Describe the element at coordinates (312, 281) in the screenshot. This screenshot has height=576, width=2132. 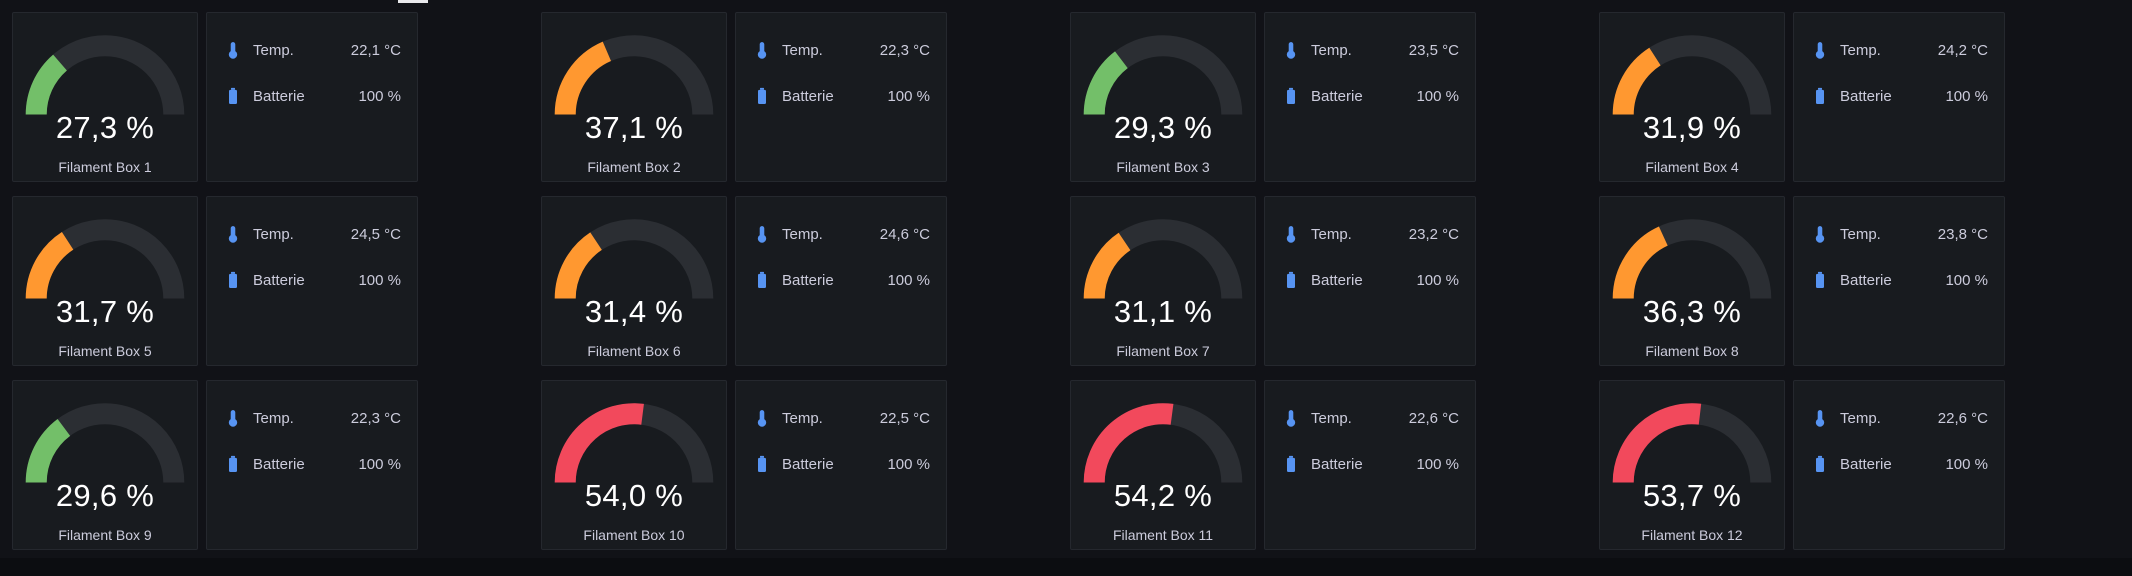
I see `stats-panel: Temp. 24,5 °C Batterie 100 %` at that location.